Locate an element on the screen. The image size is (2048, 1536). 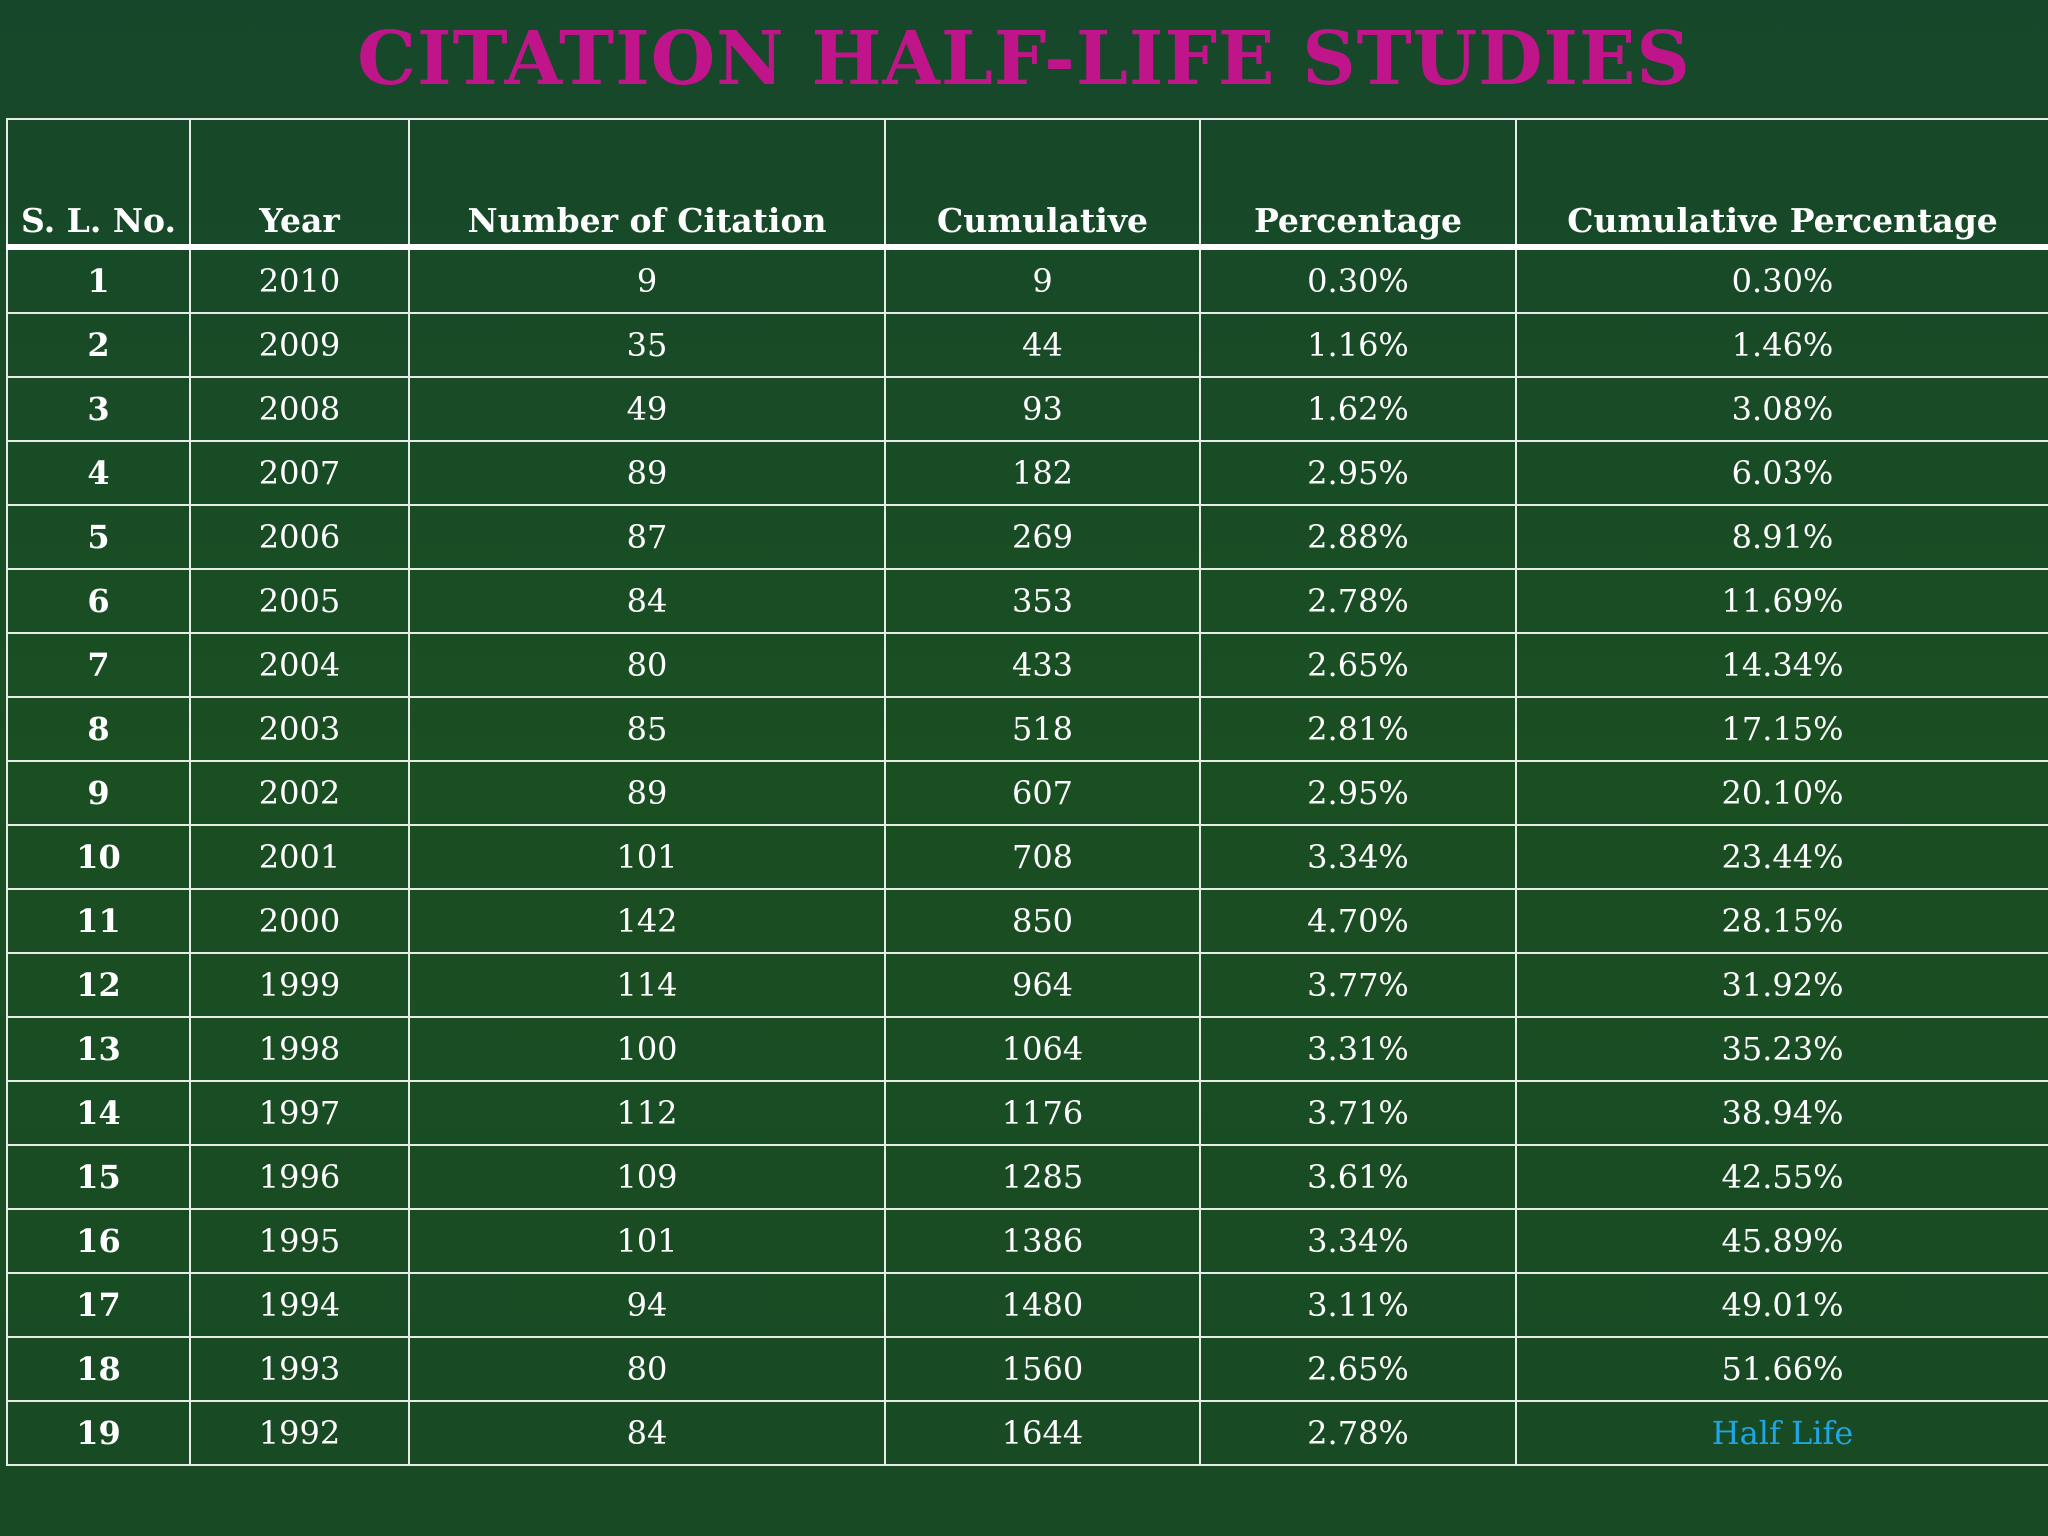
cell-cumulative-percentage: 38.94% is located at coordinates (1781, 1113).